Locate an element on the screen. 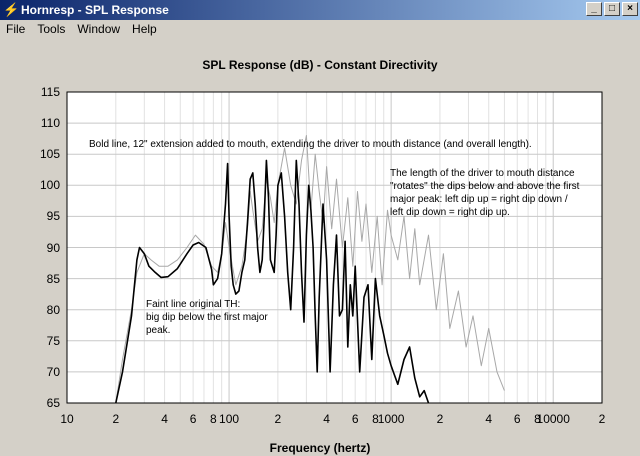 This screenshot has height=456, width=640. y-tick-label: 115 is located at coordinates (50, 92).